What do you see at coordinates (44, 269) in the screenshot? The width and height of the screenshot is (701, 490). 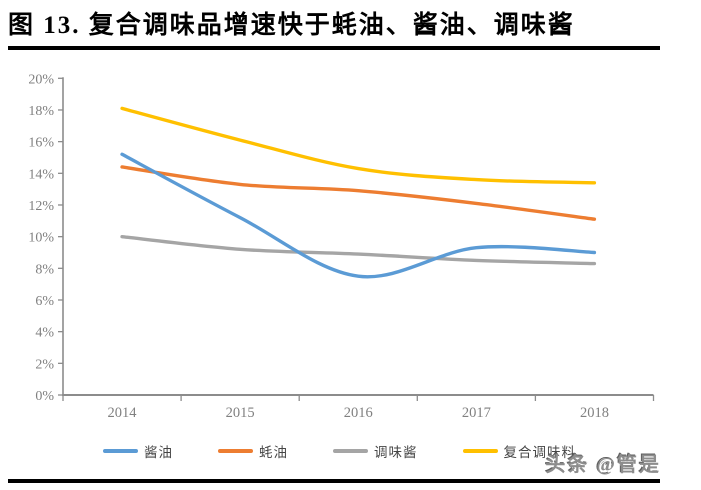 I see `y-axis-tick-label: 8%` at bounding box center [44, 269].